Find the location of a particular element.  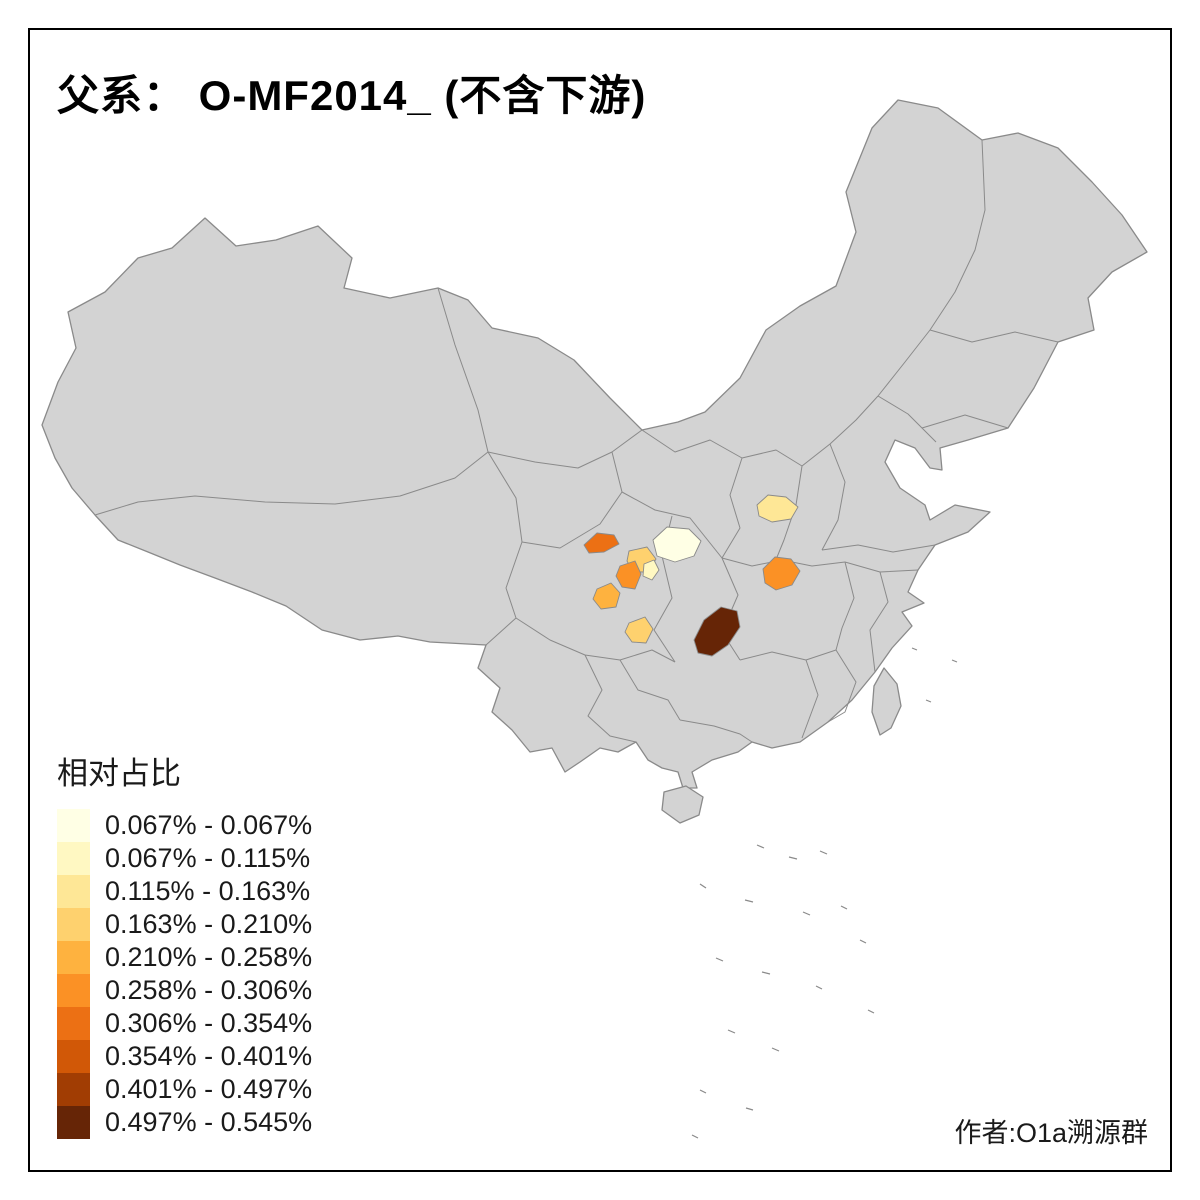

legend-item: 0.401% - 0.497% is located at coordinates (184, 1089).